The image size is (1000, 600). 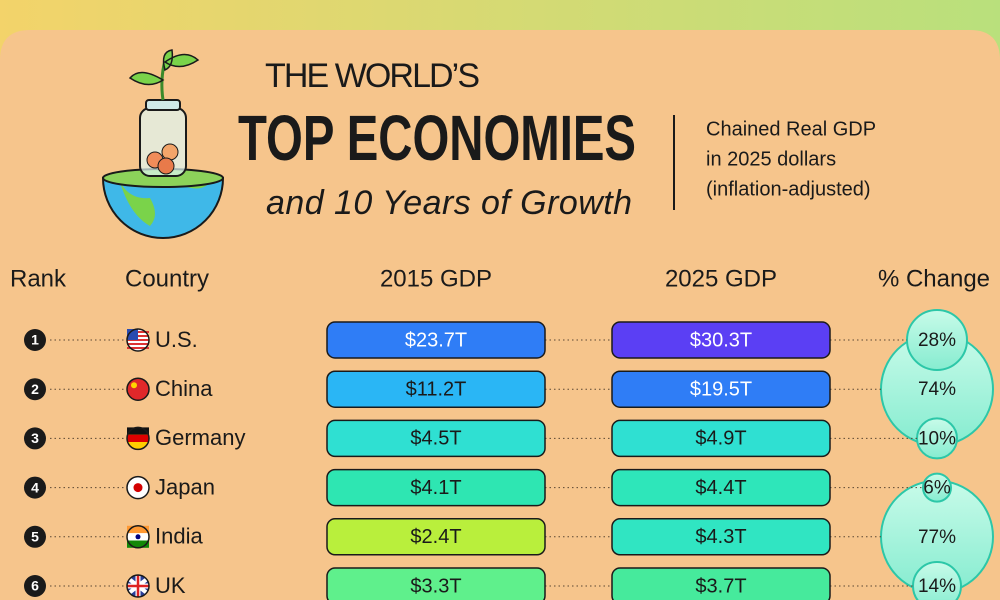 I want to click on note-line: in 2025 dollars, so click(x=771, y=159).